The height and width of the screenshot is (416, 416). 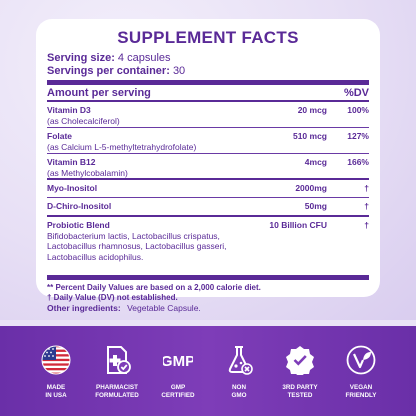 I want to click on nutrient-name: Probiotic Blend, so click(x=78, y=225).